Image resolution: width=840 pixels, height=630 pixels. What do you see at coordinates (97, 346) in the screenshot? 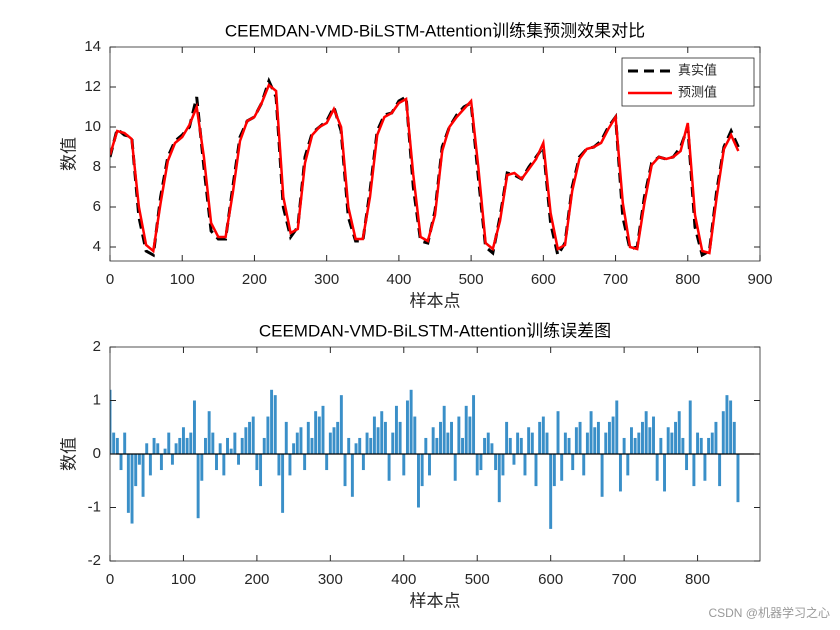
I see `y-tick-label: 2` at bounding box center [97, 346].